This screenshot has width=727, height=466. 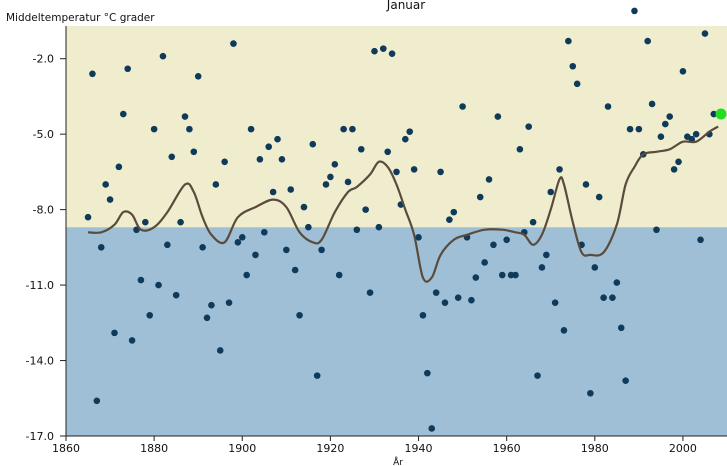 What do you see at coordinates (154, 448) in the screenshot?
I see `x-tick-label: 1880` at bounding box center [154, 448].